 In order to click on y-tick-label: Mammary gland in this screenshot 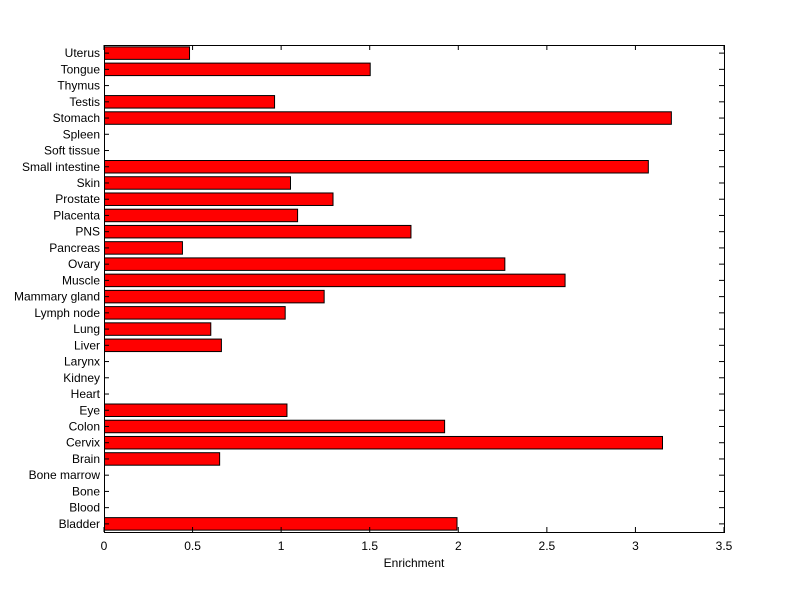, I will do `click(57, 297)`.